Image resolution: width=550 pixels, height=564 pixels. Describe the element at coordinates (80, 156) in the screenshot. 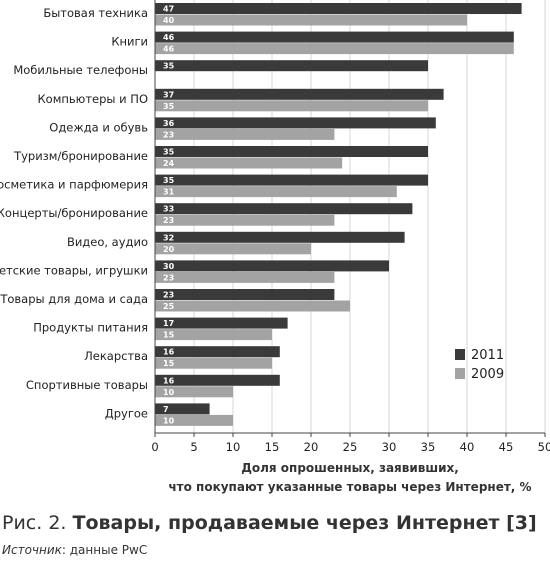

I see `category-label: Туризм/бронирование` at that location.